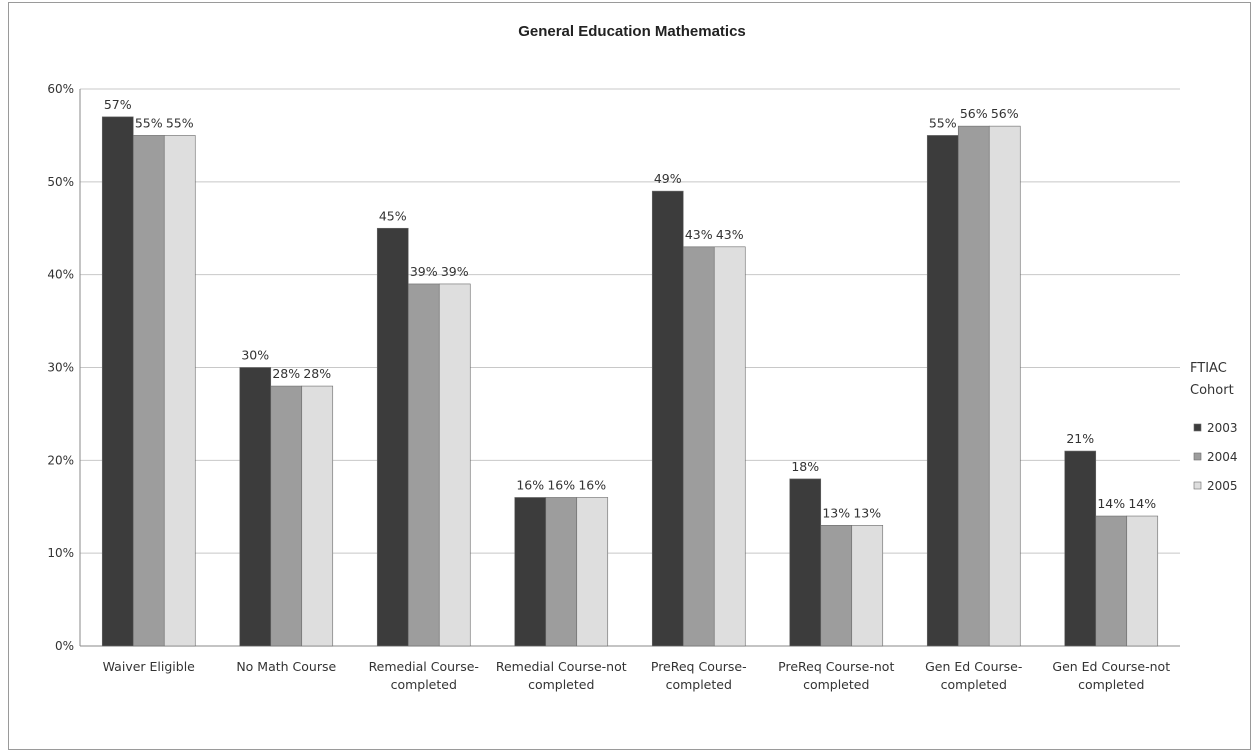 The width and height of the screenshot is (1255, 754). What do you see at coordinates (393, 215) in the screenshot?
I see `data-label: 45%` at bounding box center [393, 215].